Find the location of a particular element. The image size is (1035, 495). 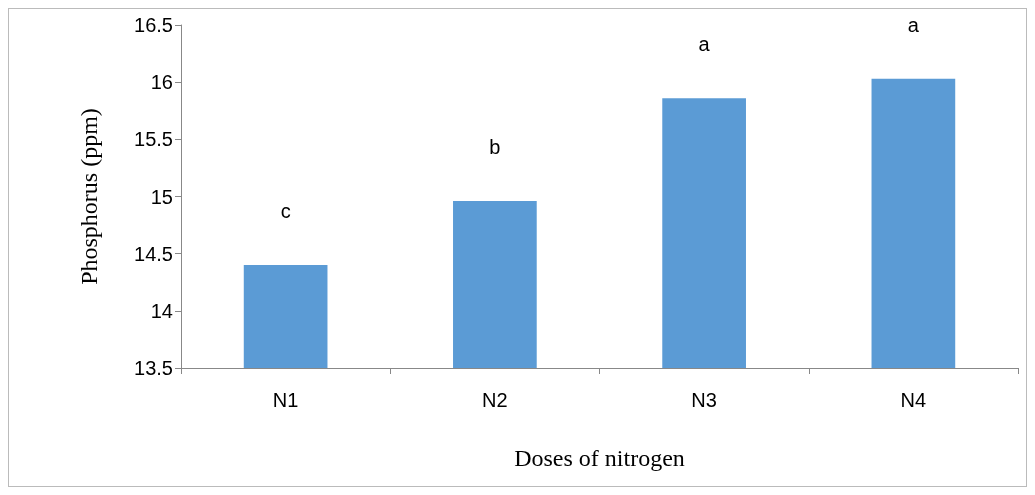

y-tick-label: 15 is located at coordinates (161, 196).